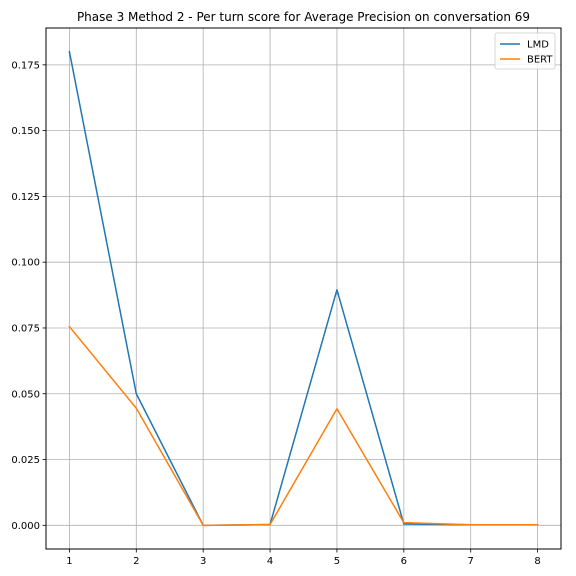  Describe the element at coordinates (25, 394) in the screenshot. I see `y-tick-label: 0.050` at that location.